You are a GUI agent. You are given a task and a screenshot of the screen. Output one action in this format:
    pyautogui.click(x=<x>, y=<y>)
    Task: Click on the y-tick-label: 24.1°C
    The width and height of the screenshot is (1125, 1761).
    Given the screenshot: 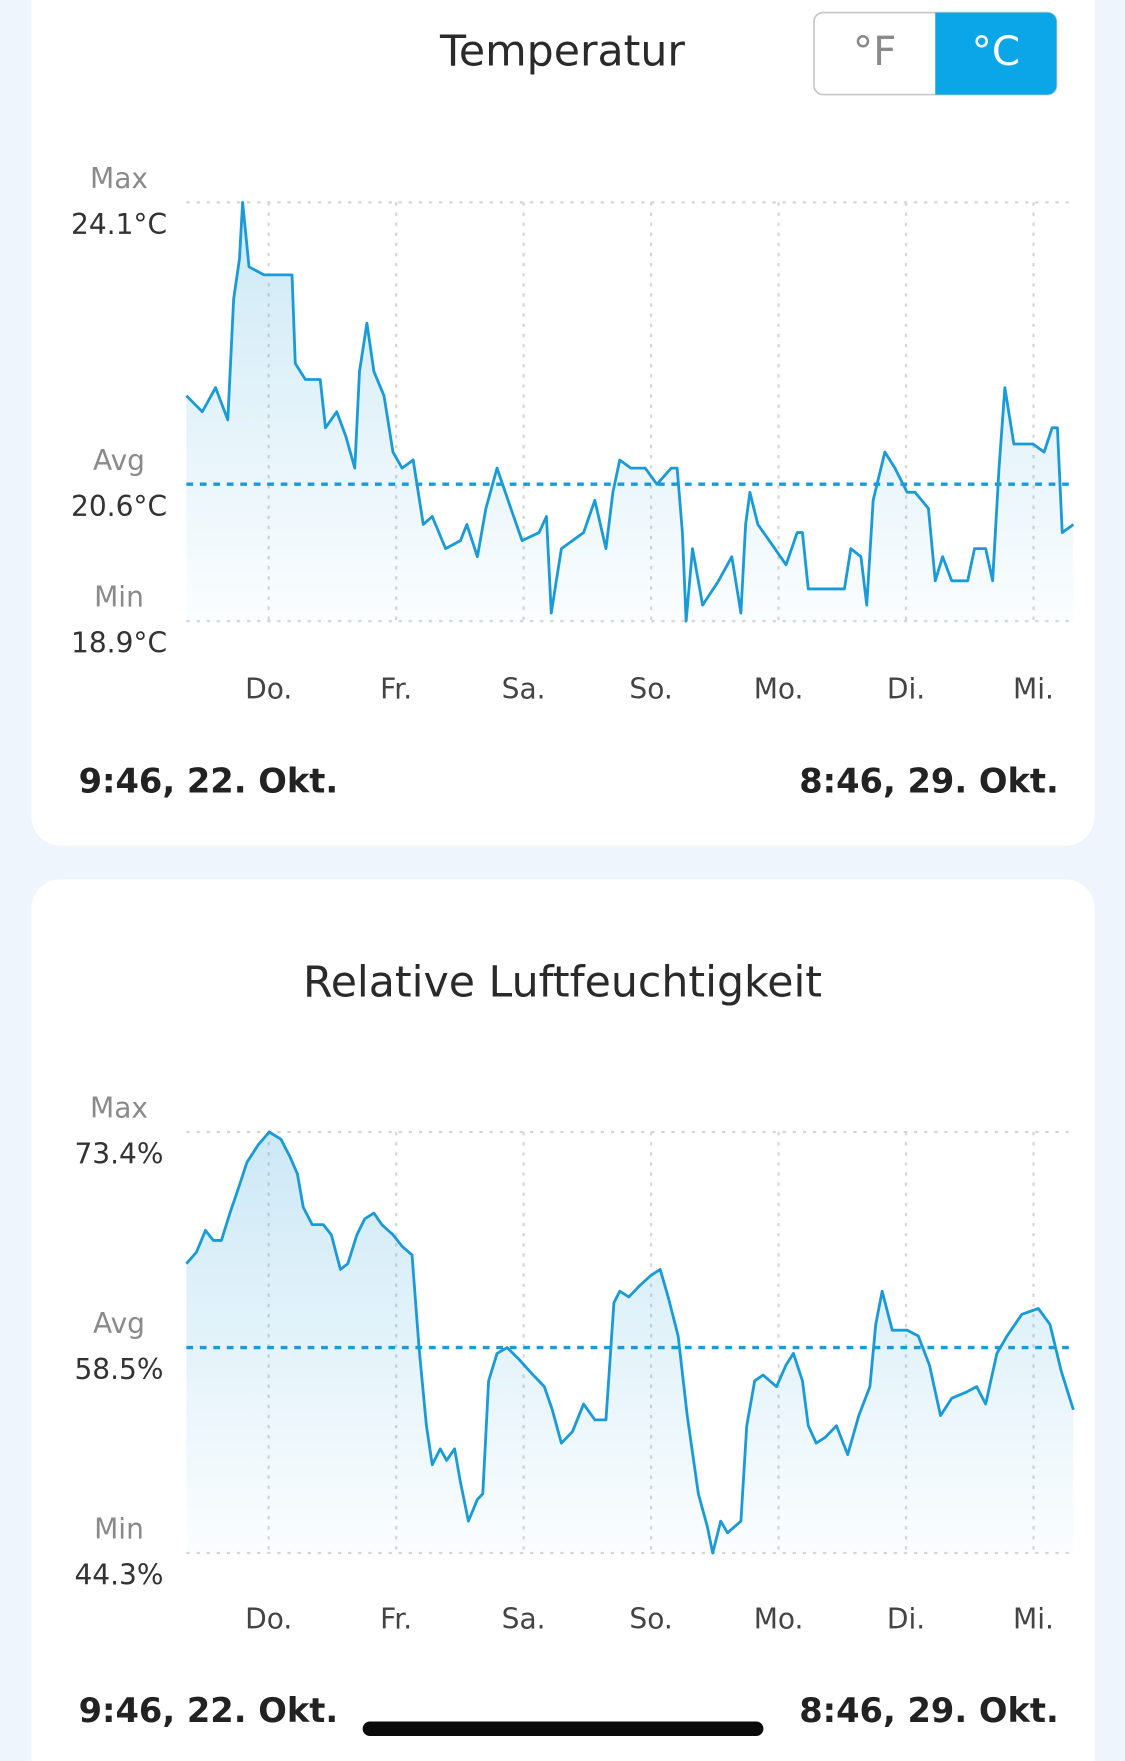 What is the action you would take?
    pyautogui.click(x=119, y=224)
    